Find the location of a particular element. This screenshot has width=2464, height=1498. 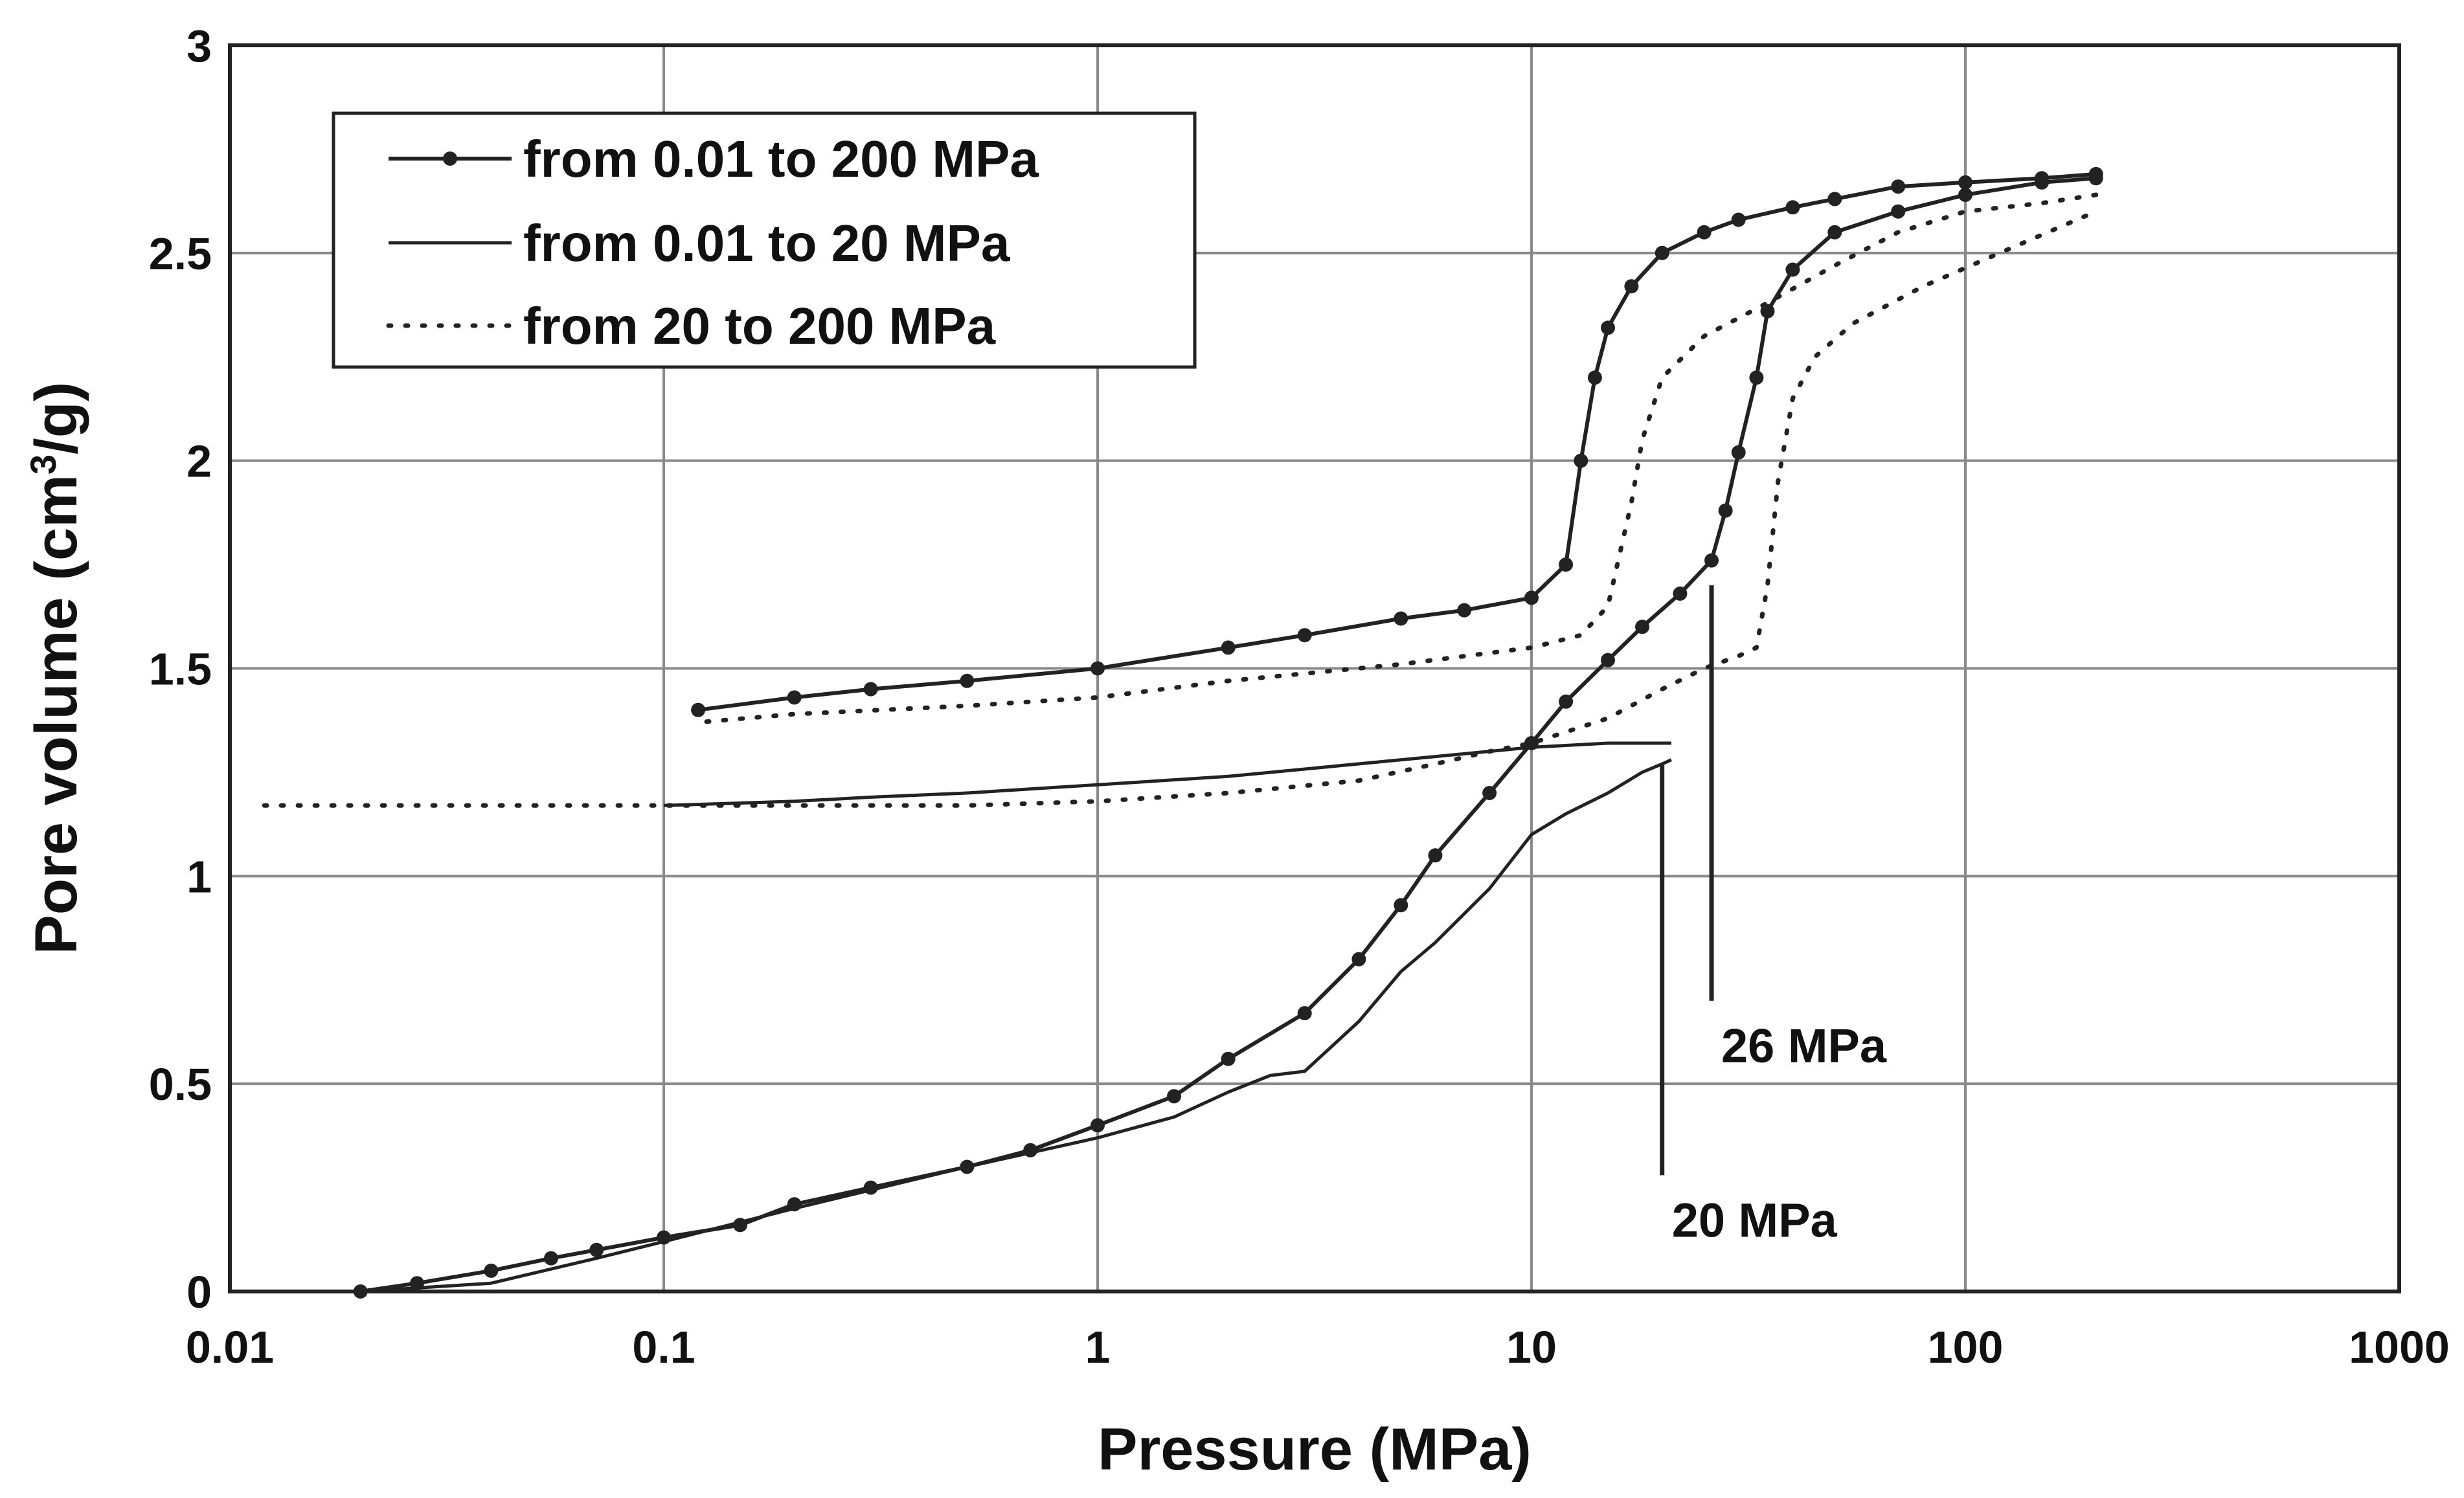

x-tick-label-4: 100 is located at coordinates (1966, 1347).